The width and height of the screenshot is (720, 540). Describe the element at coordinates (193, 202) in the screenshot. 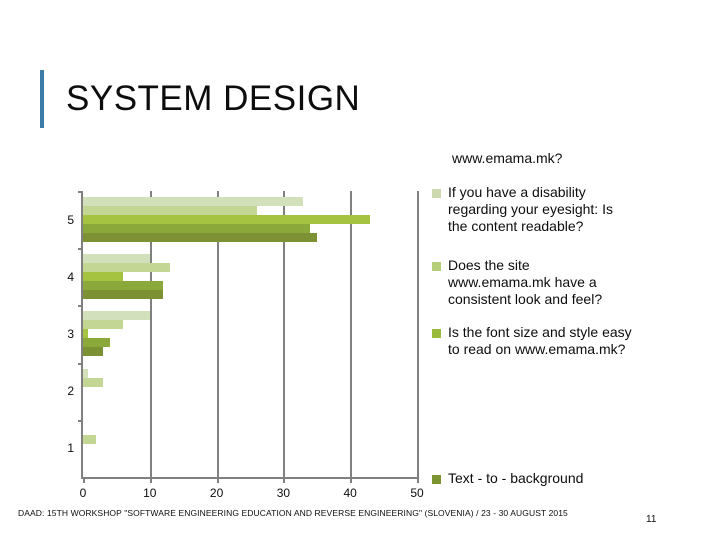

I see `bar-cat5-series1` at that location.